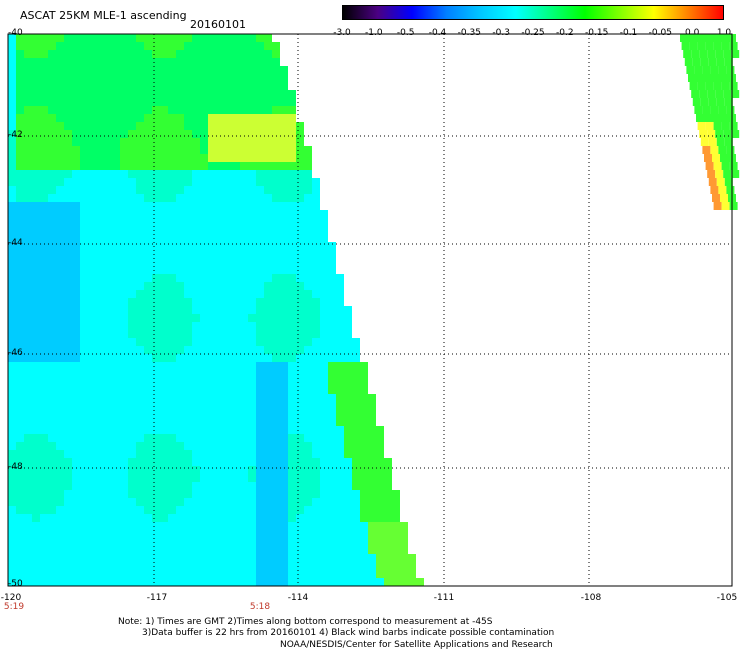 The width and height of the screenshot is (740, 651). I want to click on colorbar-tick-label: -0.2, so click(565, 33).